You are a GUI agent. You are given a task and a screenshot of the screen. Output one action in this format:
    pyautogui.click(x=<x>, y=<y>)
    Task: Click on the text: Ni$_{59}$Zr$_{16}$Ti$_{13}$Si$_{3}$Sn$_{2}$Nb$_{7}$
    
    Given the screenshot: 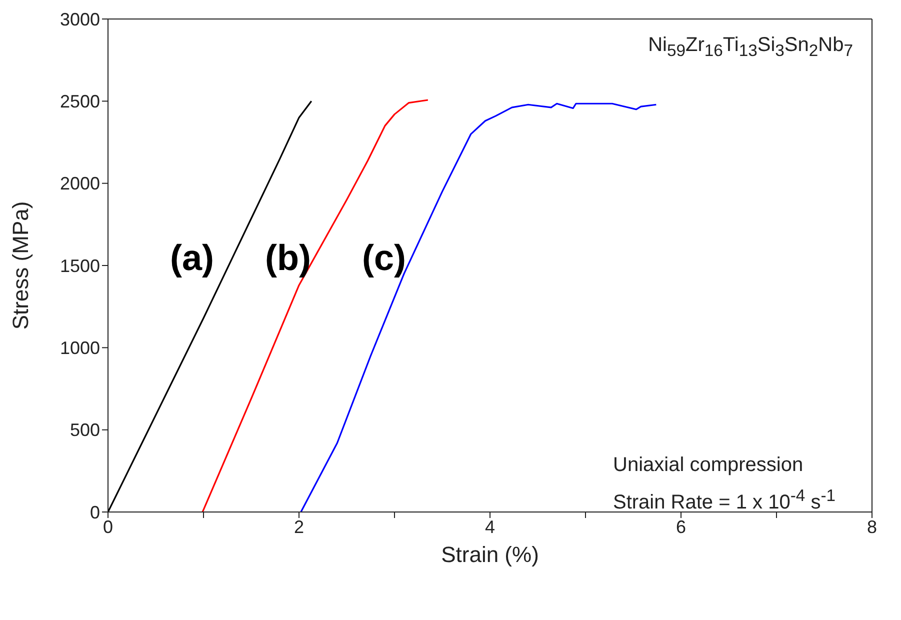 What is the action you would take?
    pyautogui.click(x=750, y=47)
    